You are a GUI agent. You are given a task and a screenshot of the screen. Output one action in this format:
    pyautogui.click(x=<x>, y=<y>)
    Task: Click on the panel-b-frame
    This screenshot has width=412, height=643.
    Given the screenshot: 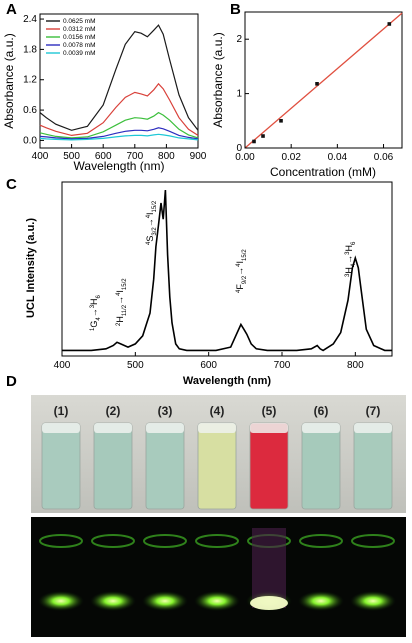 What is the action you would take?
    pyautogui.click(x=323, y=80)
    